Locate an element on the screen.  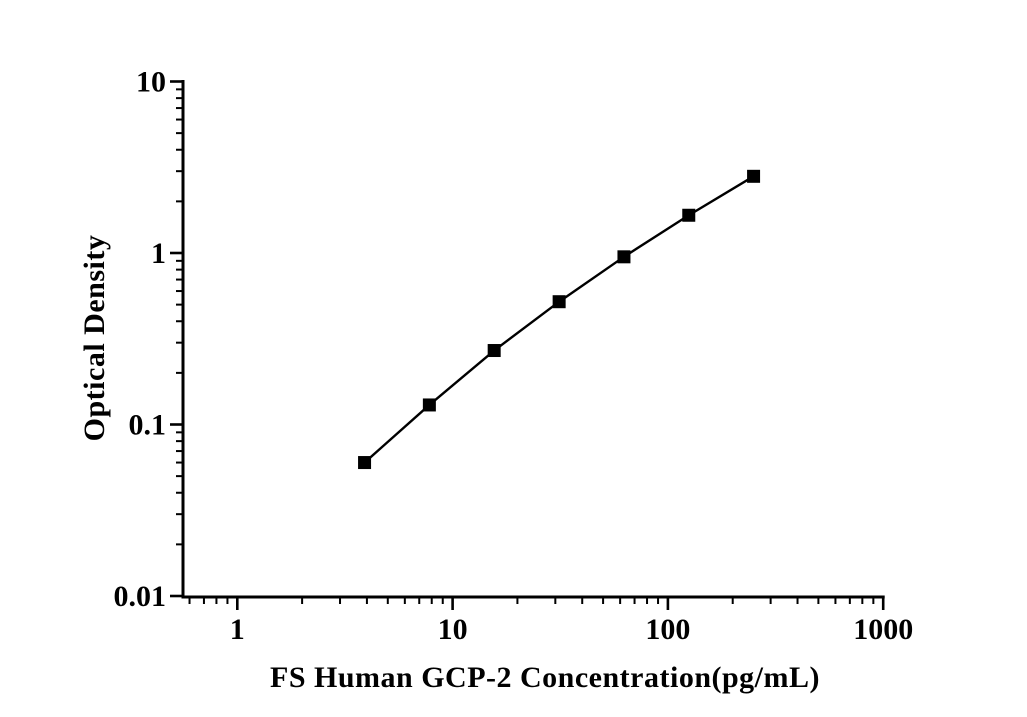
y-tick-label-0.01: 0.01 is located at coordinates (140, 596).